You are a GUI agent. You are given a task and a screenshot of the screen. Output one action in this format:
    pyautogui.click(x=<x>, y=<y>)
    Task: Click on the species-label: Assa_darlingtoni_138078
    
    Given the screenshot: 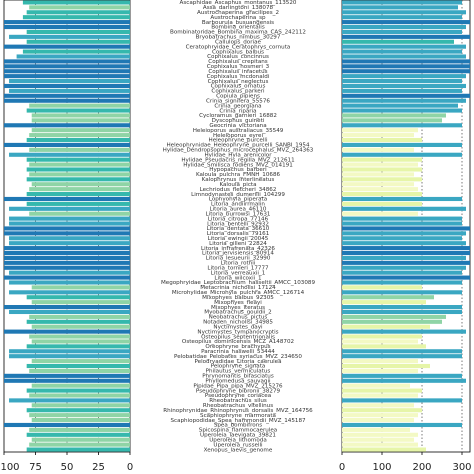 What is the action you would take?
    pyautogui.click(x=238, y=8)
    